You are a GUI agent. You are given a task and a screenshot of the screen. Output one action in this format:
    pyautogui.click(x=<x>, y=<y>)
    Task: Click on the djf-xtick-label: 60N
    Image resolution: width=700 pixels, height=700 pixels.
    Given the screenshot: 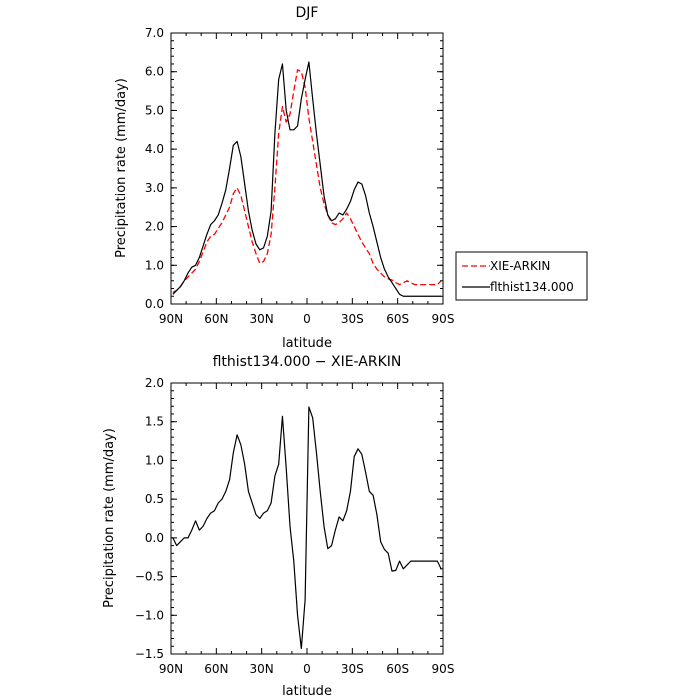 What is the action you would take?
    pyautogui.click(x=216, y=319)
    